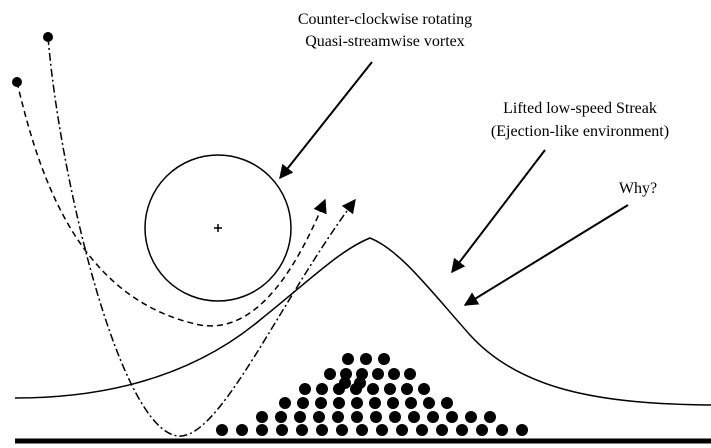 The height and width of the screenshot is (448, 711). Describe the element at coordinates (580, 108) in the screenshot. I see `label-line: Lifted low-speed Streak` at that location.